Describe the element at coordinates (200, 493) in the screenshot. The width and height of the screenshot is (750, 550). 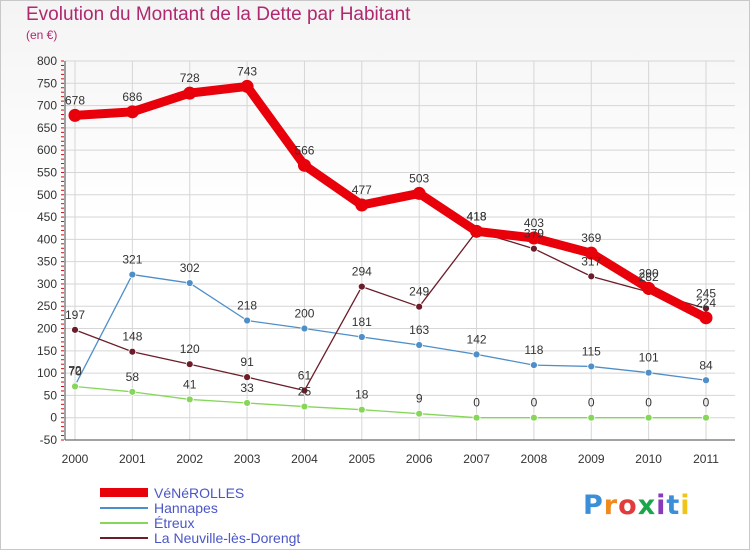
I see `legend-item: VéNéROLLES` at that location.